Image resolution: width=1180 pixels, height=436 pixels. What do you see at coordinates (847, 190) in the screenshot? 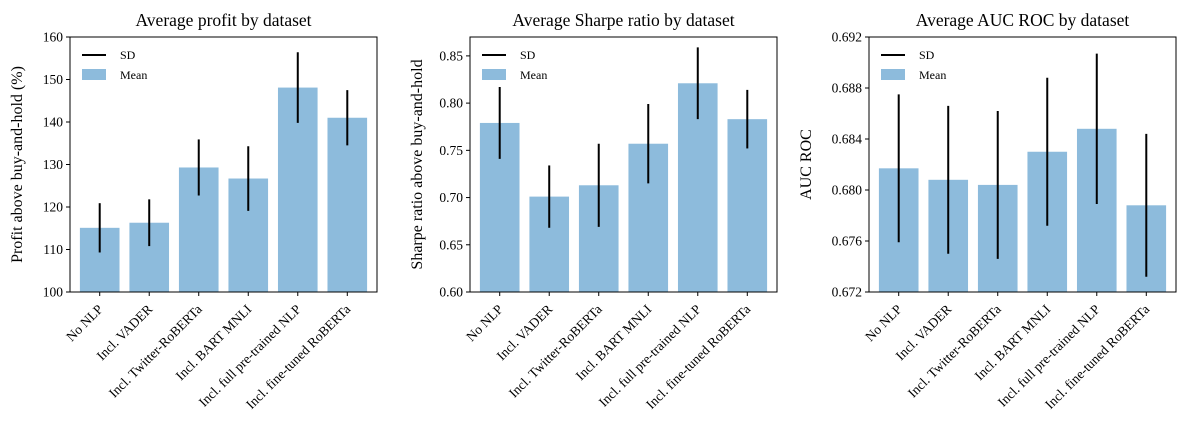
I see `y-tick-label: 0.680` at bounding box center [847, 190].